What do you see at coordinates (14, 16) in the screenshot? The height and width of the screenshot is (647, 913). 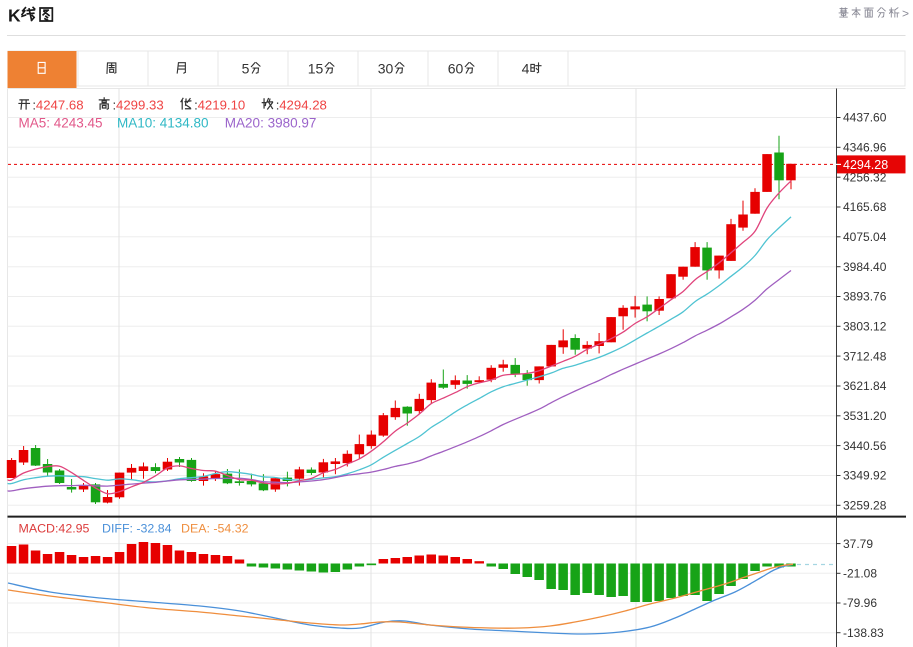 I see `svg-text: K` at bounding box center [14, 16].